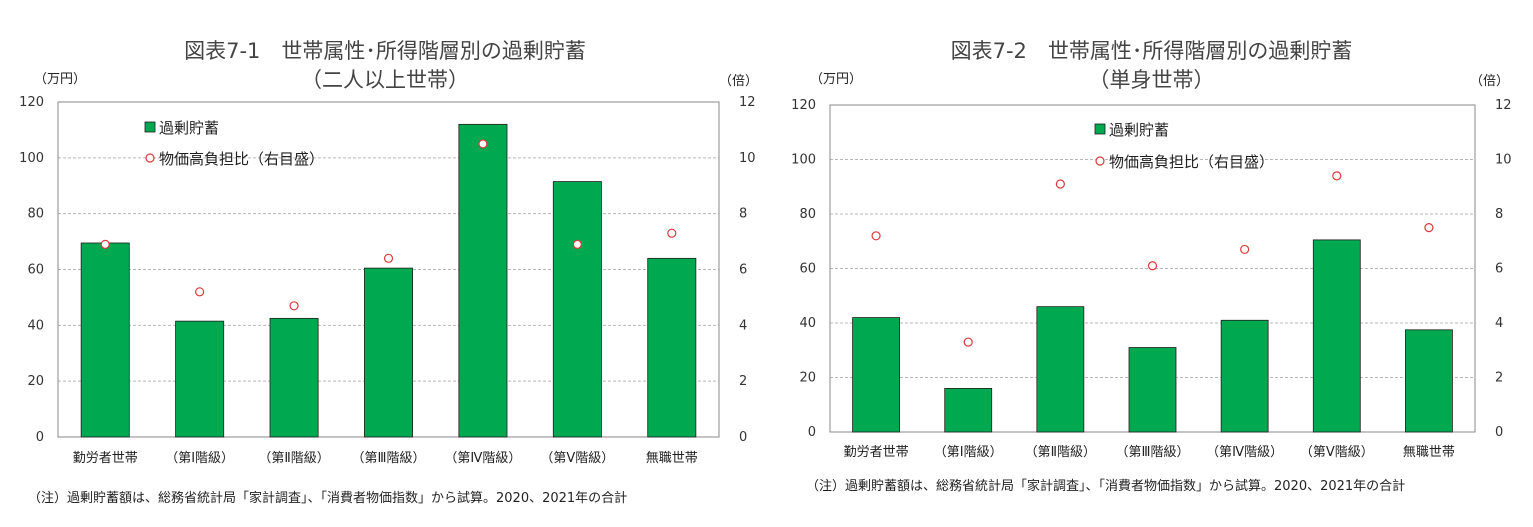 The width and height of the screenshot is (1533, 527). Describe the element at coordinates (1151, 80) in the screenshot. I see `chart-subtitle: （単身世帯）` at that location.